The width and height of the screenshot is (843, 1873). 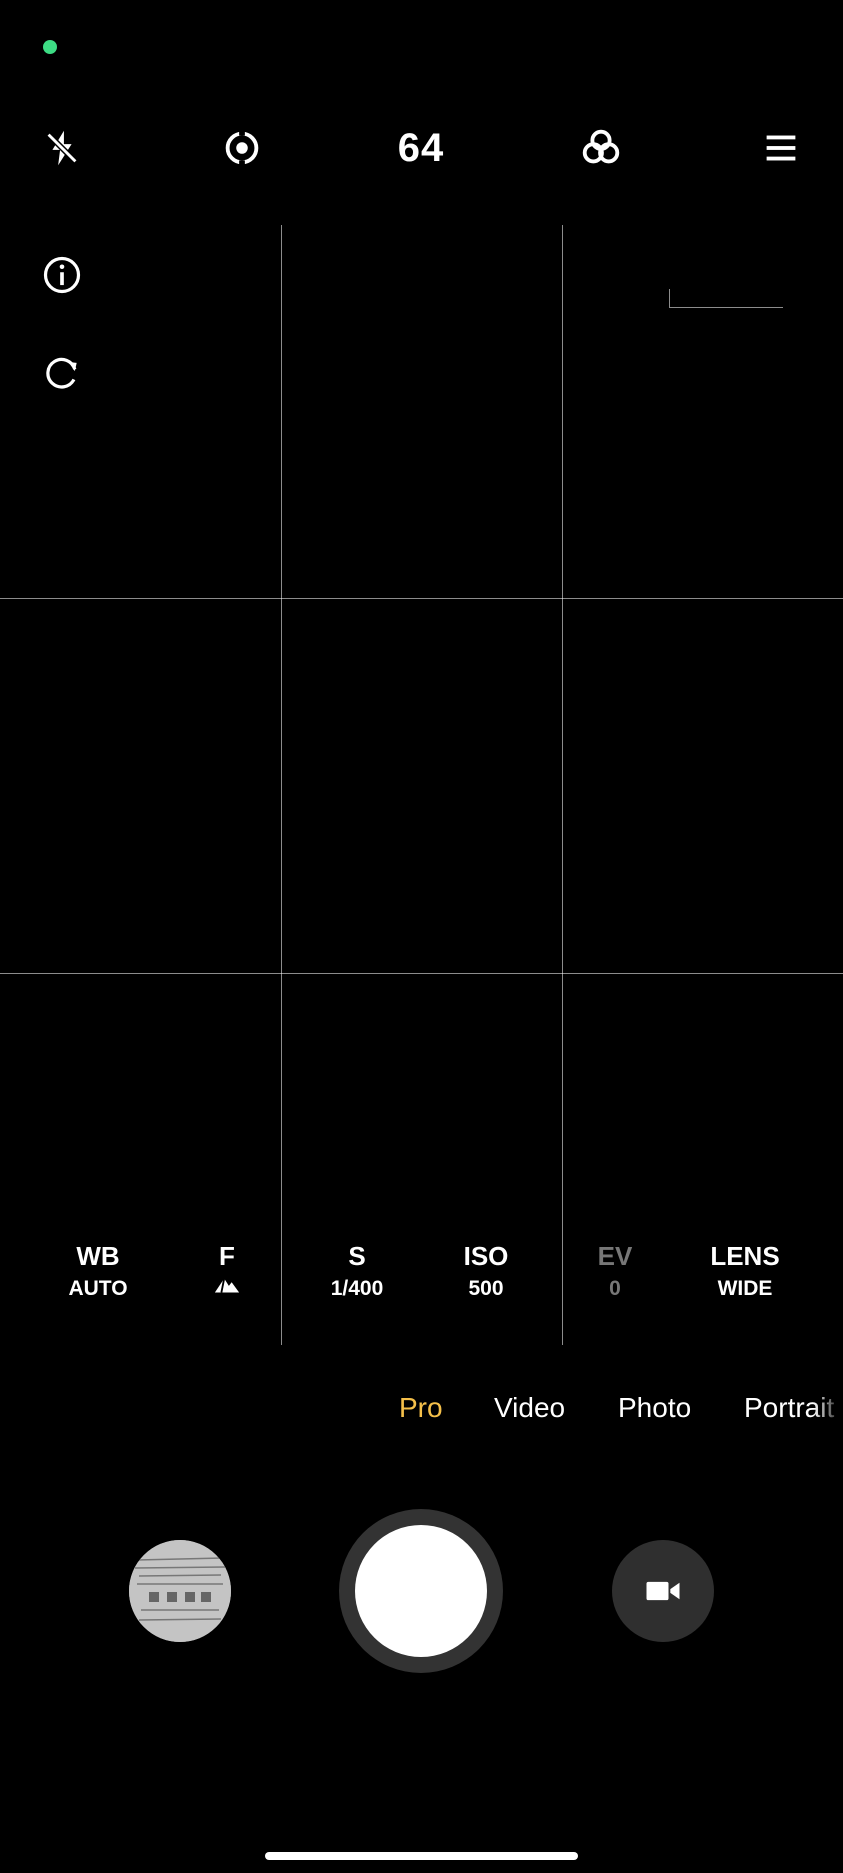 I want to click on focus-target-icon, so click(x=242, y=148).